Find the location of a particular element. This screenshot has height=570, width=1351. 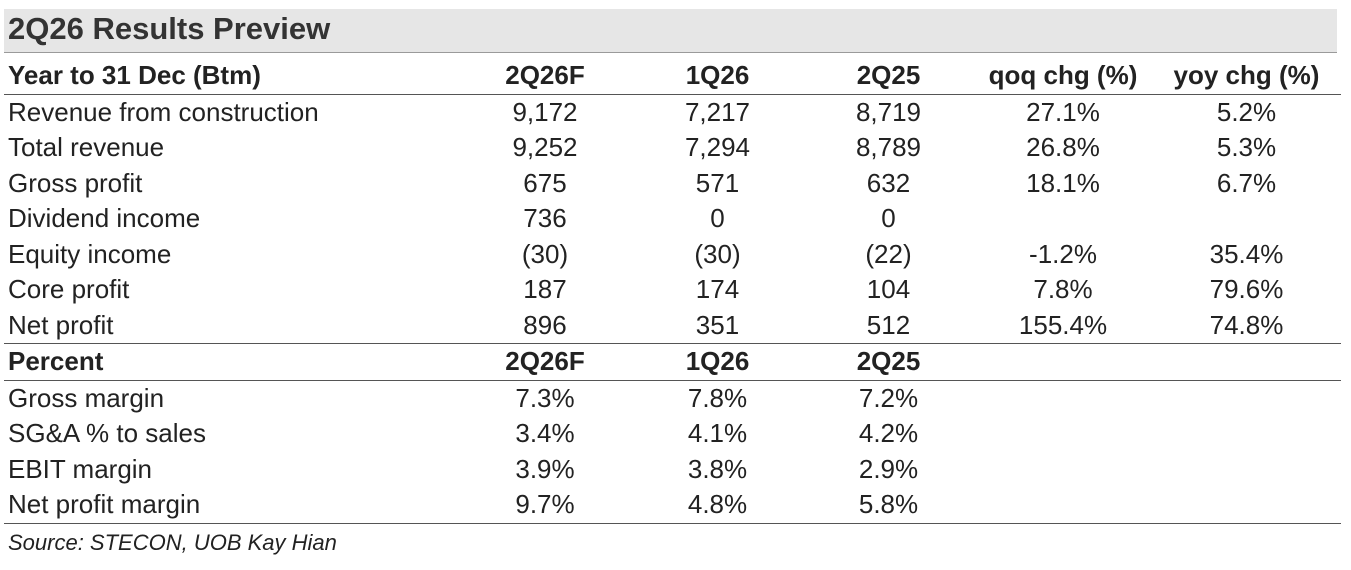

cell-value: 7.3% is located at coordinates (545, 397).